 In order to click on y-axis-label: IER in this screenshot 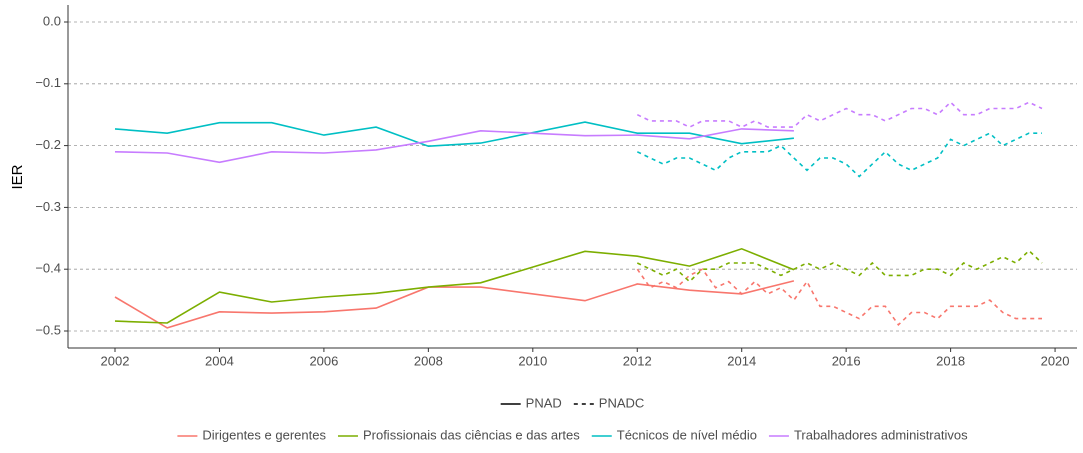, I will do `click(17, 176)`.